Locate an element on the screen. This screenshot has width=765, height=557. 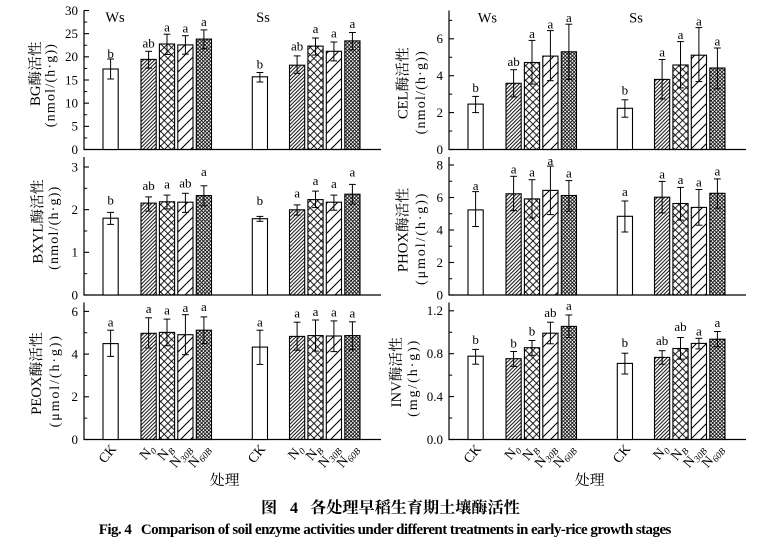
svg-text: CEL is located at coordinates (404, 105).